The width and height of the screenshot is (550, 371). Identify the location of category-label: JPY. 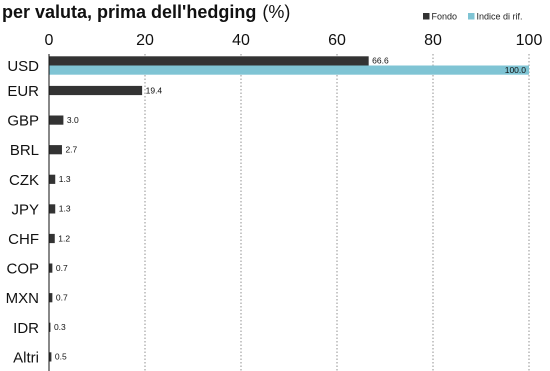
(25, 209).